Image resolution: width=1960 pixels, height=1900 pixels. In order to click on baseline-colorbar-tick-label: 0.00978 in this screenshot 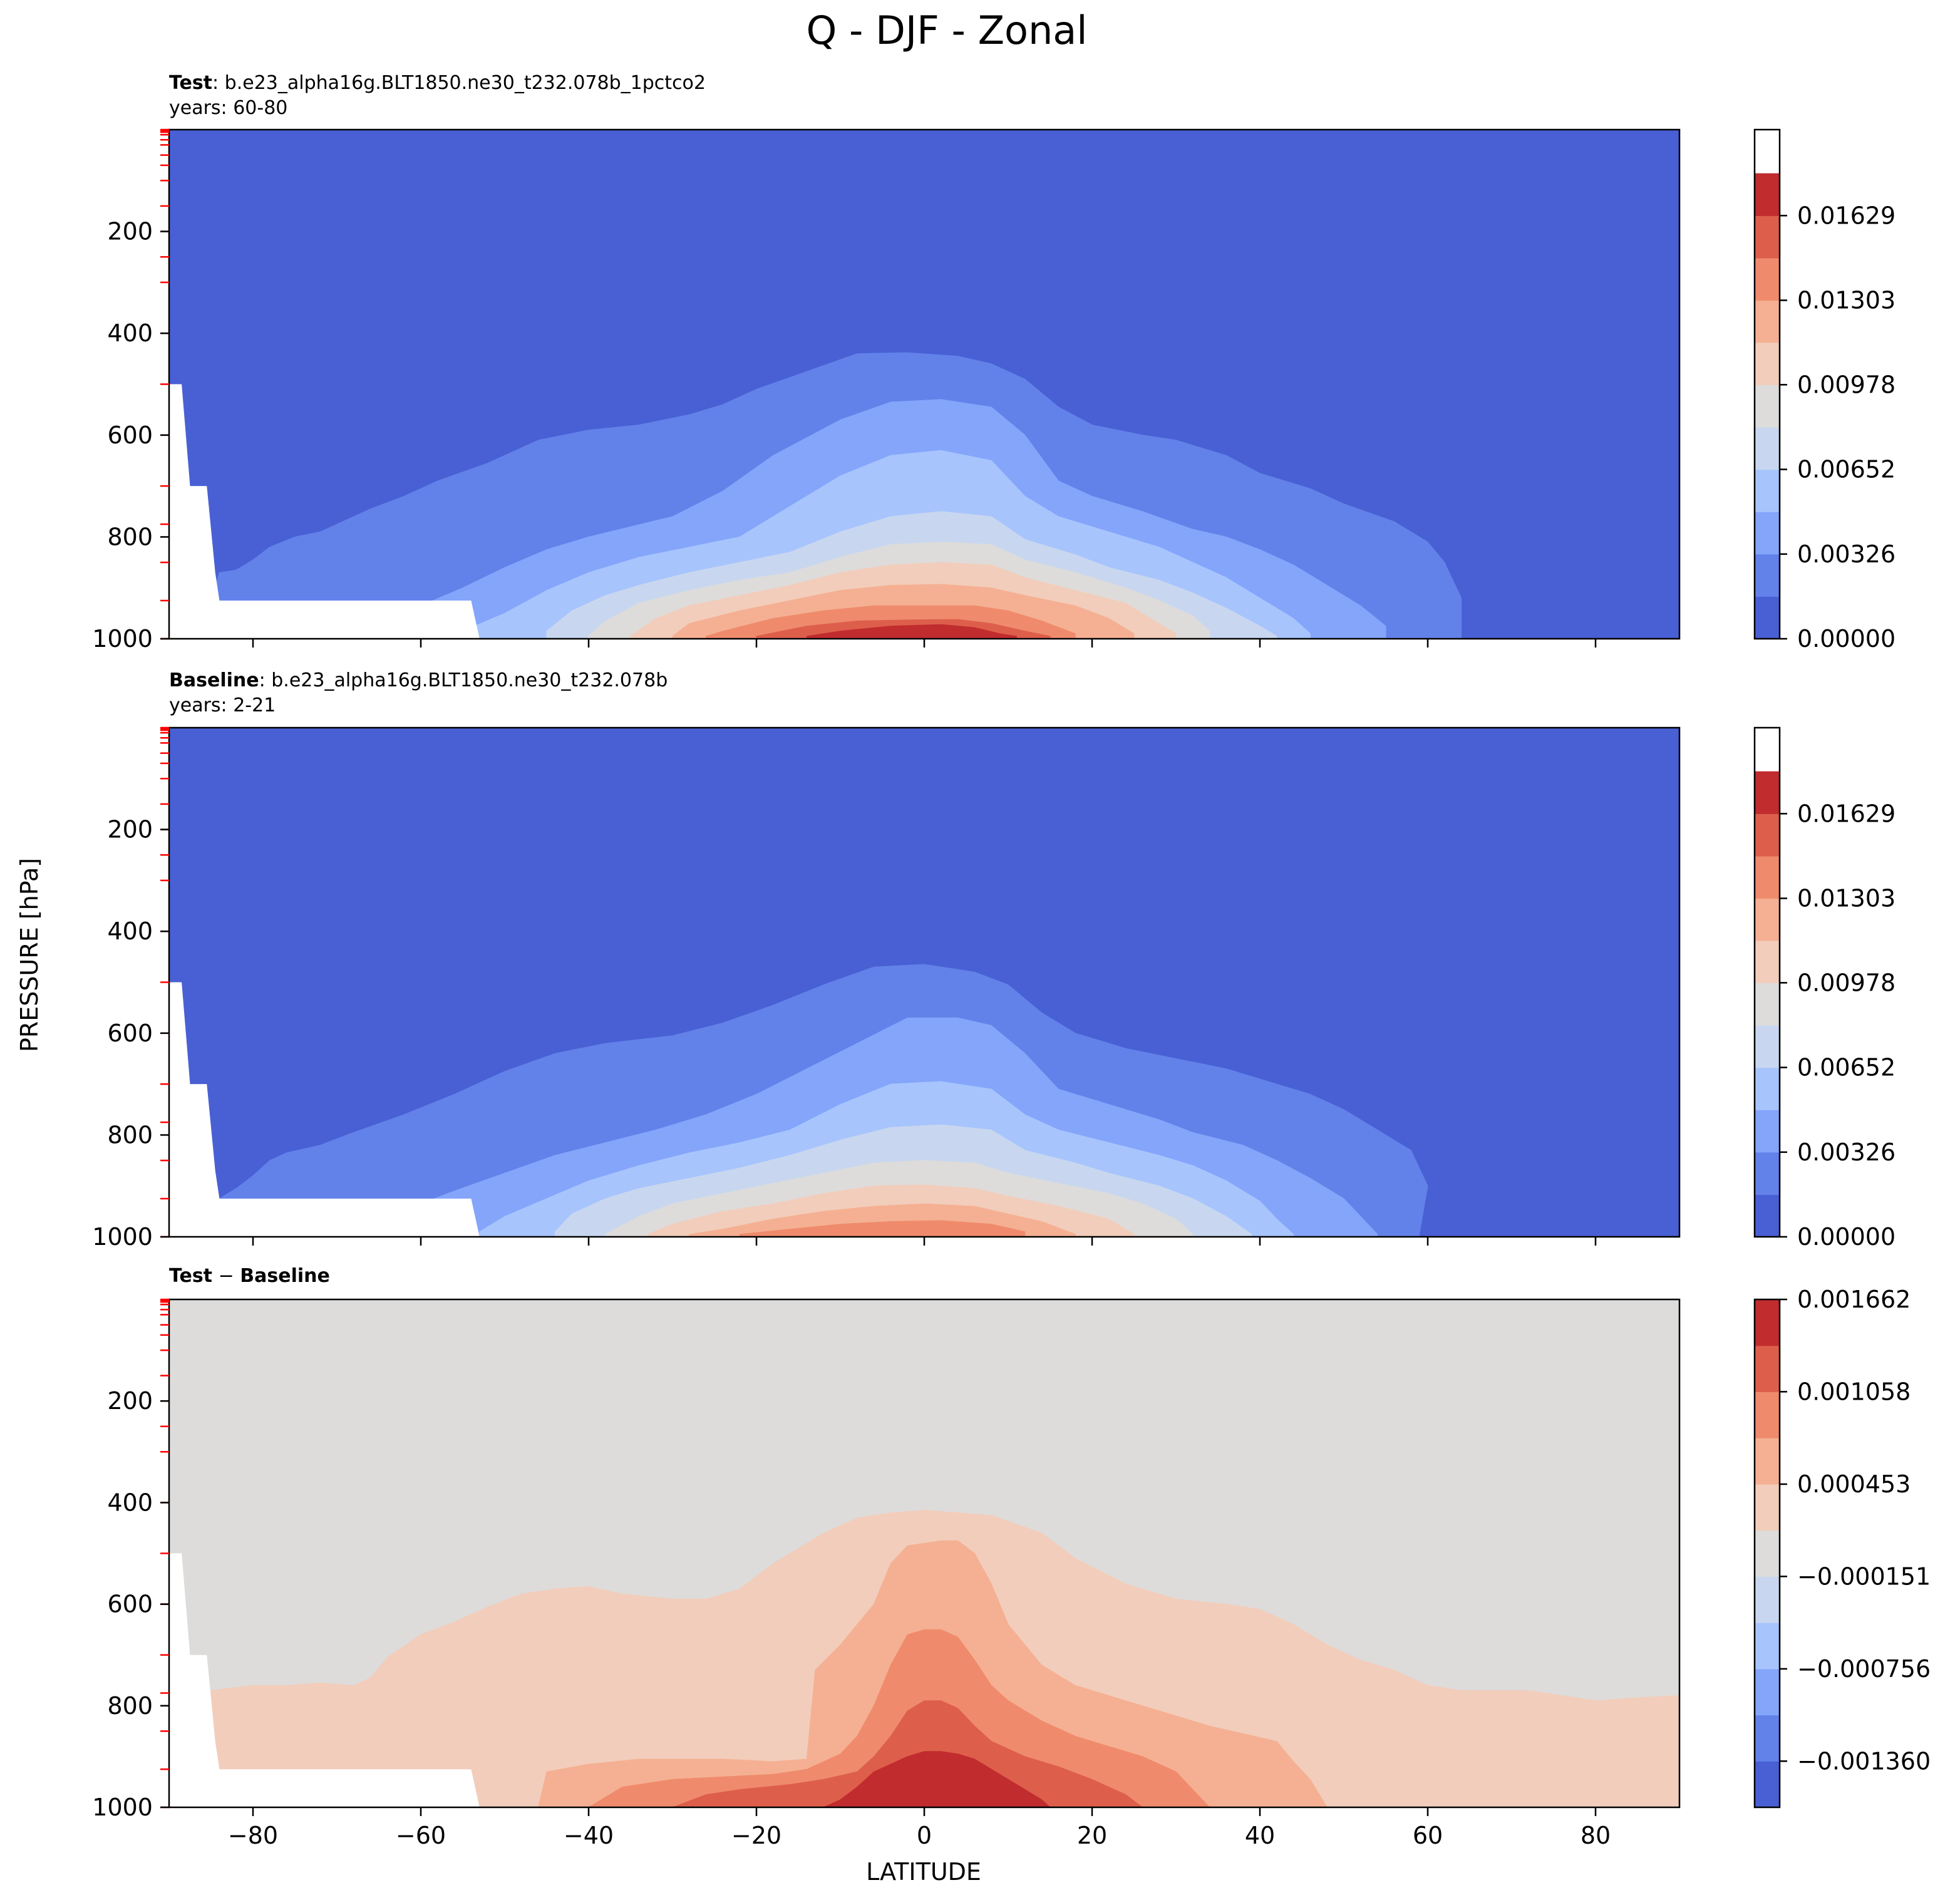, I will do `click(1846, 982)`.